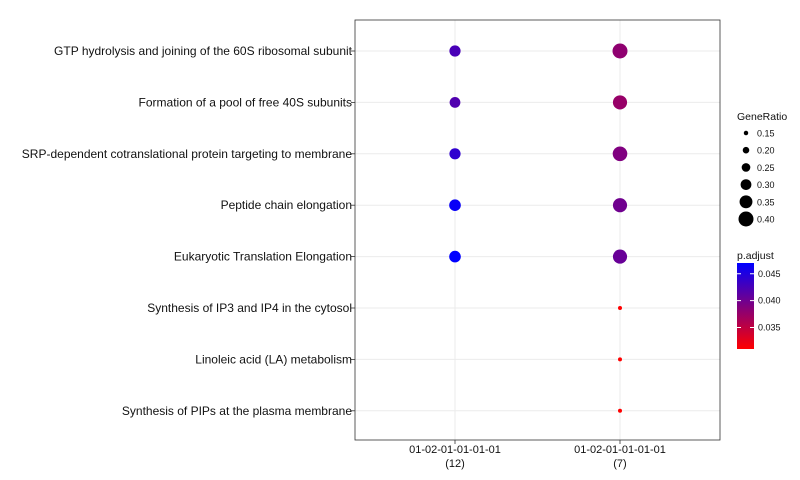  Describe the element at coordinates (455, 464) in the screenshot. I see `x-tick-sublabel: (12)` at that location.